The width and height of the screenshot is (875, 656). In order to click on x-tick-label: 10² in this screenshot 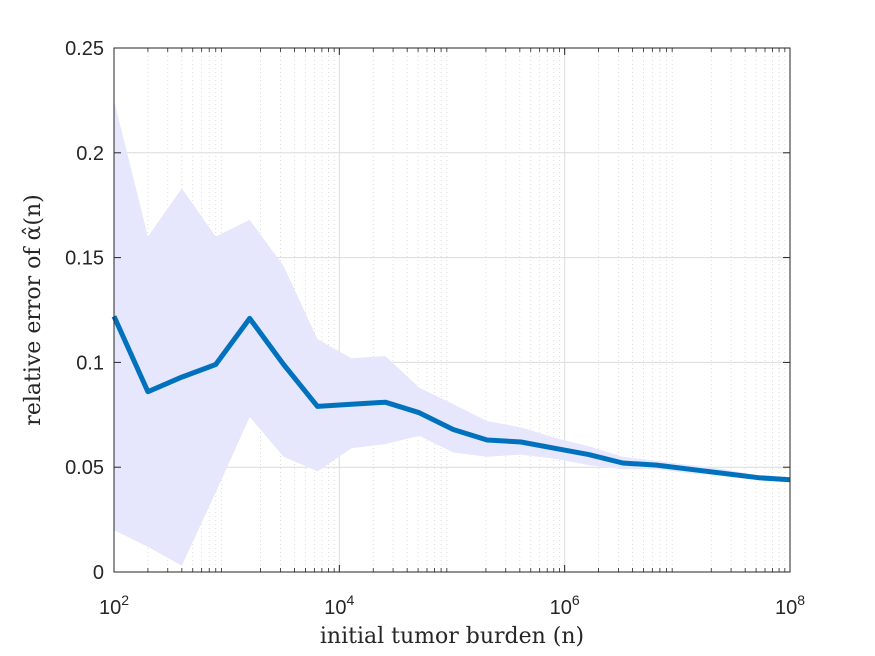, I will do `click(114, 605)`.